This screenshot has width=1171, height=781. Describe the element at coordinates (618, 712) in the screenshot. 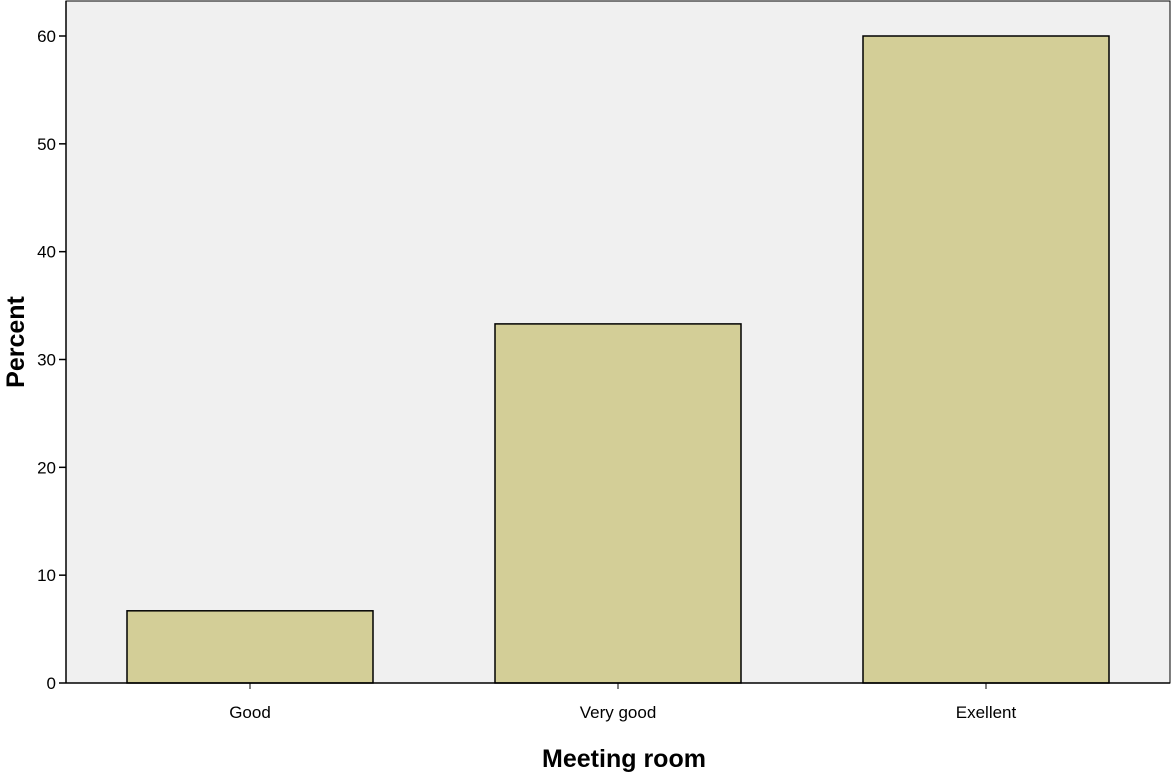

I see `x-tick-label: Very good` at that location.